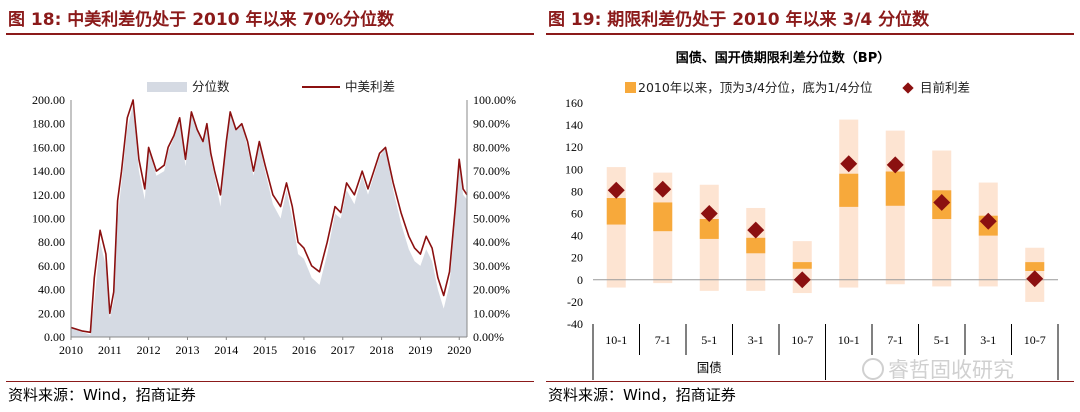 This screenshot has height=412, width=1080. Describe the element at coordinates (51, 242) in the screenshot. I see `y-left-tick-label: 80.00` at that location.